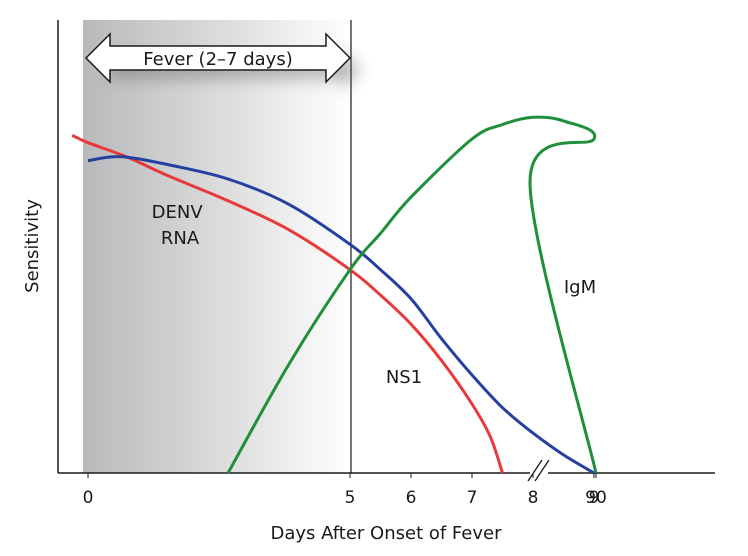 The height and width of the screenshot is (556, 748). Describe the element at coordinates (404, 377) in the screenshot. I see `annotation-ns1: NS1` at that location.